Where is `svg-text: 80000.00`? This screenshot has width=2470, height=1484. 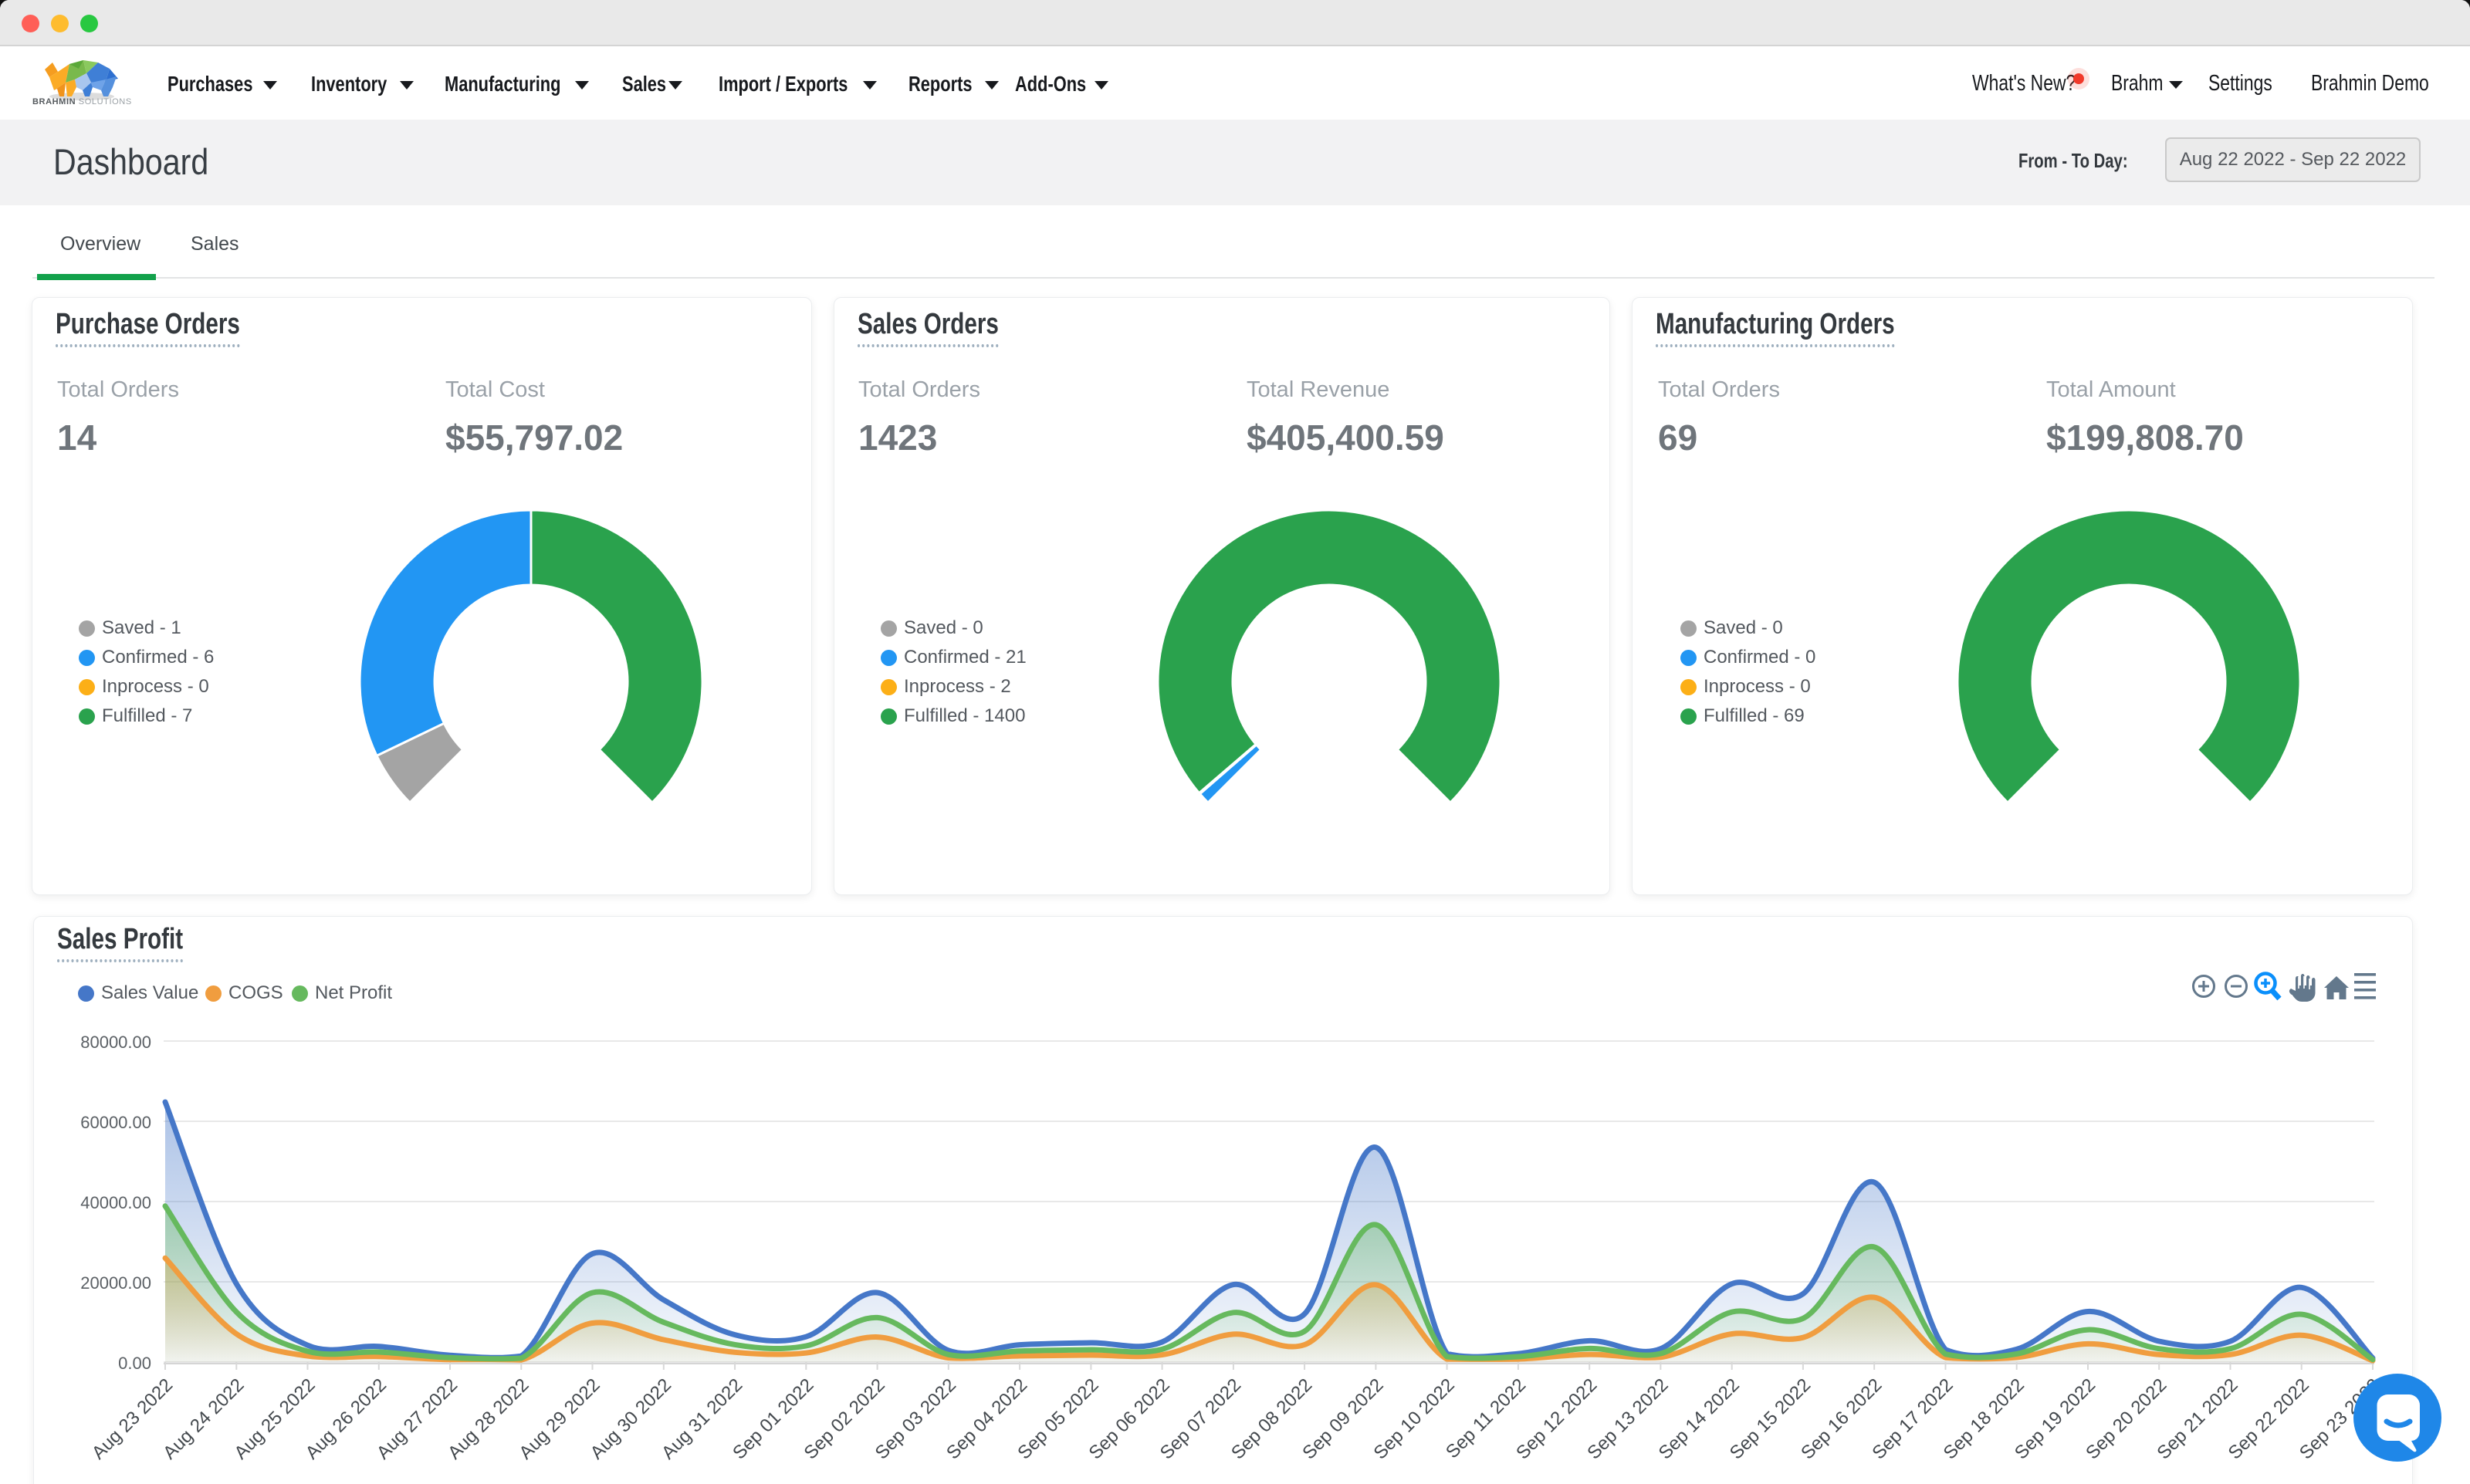 svg-text: 80000.00 is located at coordinates (115, 1042).